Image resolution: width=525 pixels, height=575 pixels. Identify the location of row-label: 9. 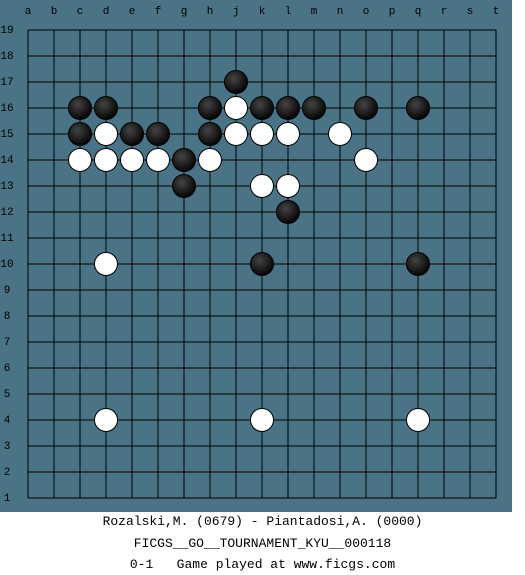
(7, 291).